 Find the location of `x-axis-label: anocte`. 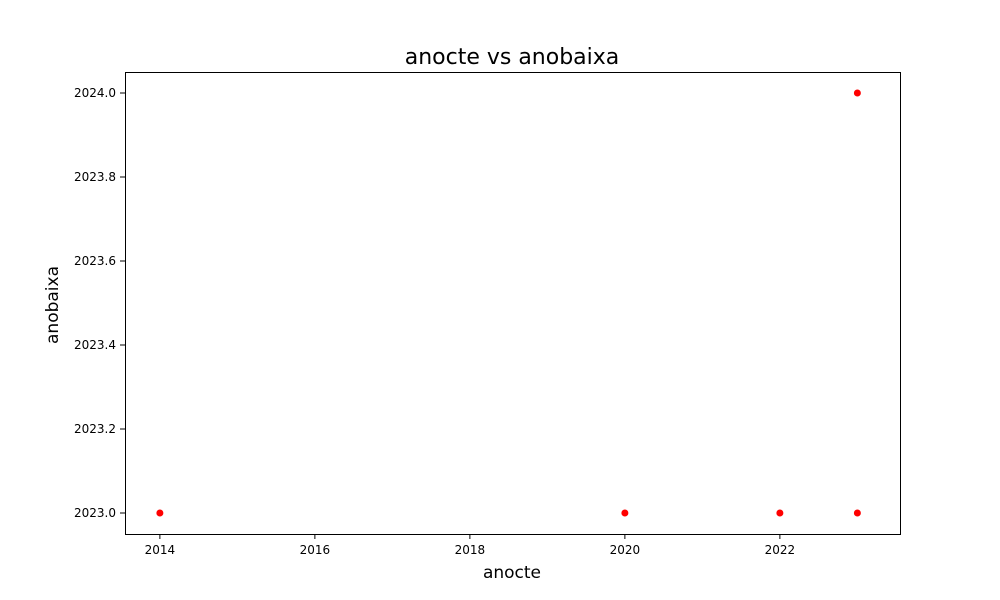

x-axis-label: anocte is located at coordinates (512, 573).